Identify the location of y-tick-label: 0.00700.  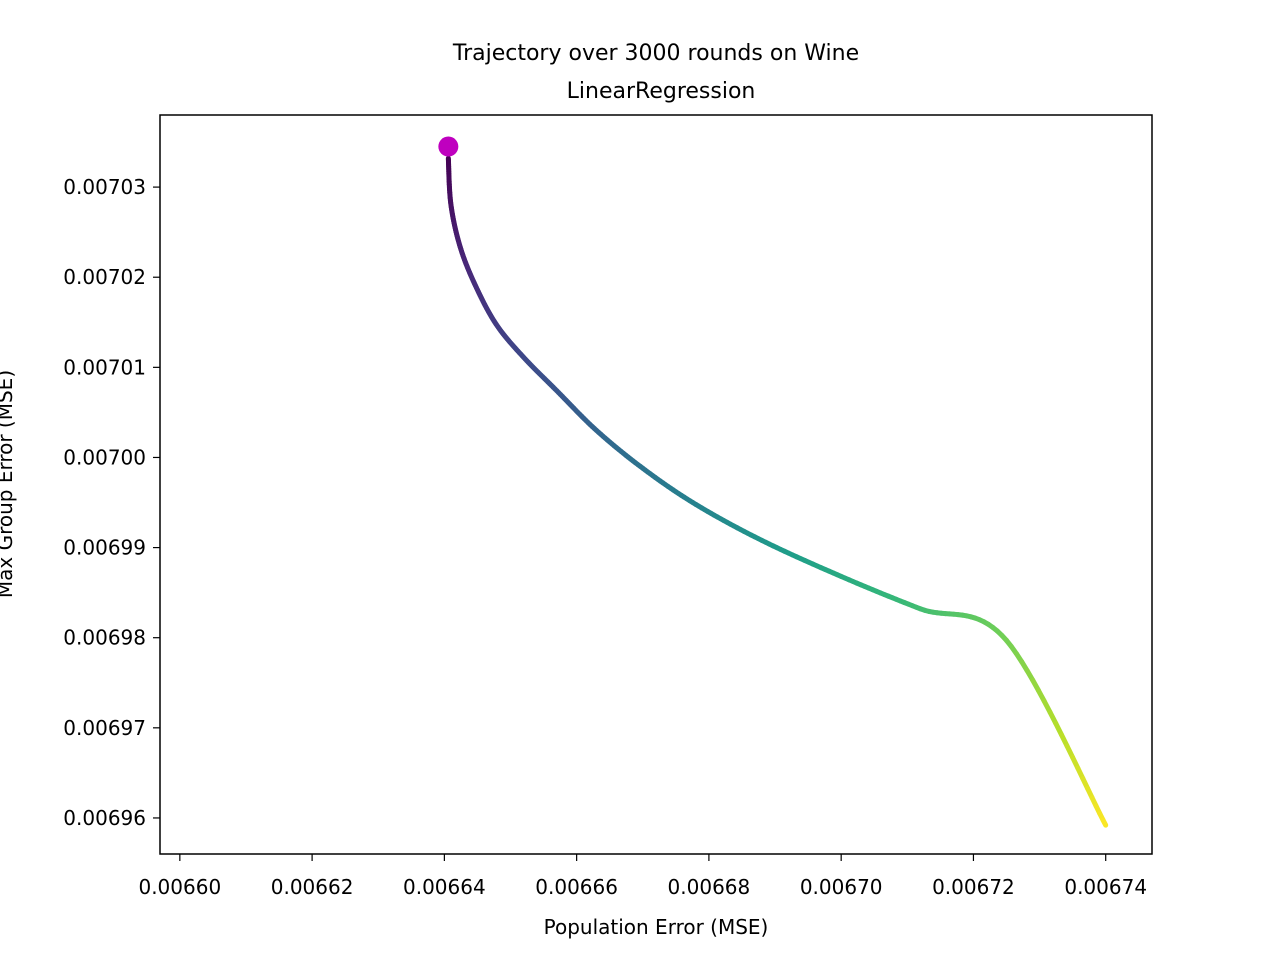
(104, 457).